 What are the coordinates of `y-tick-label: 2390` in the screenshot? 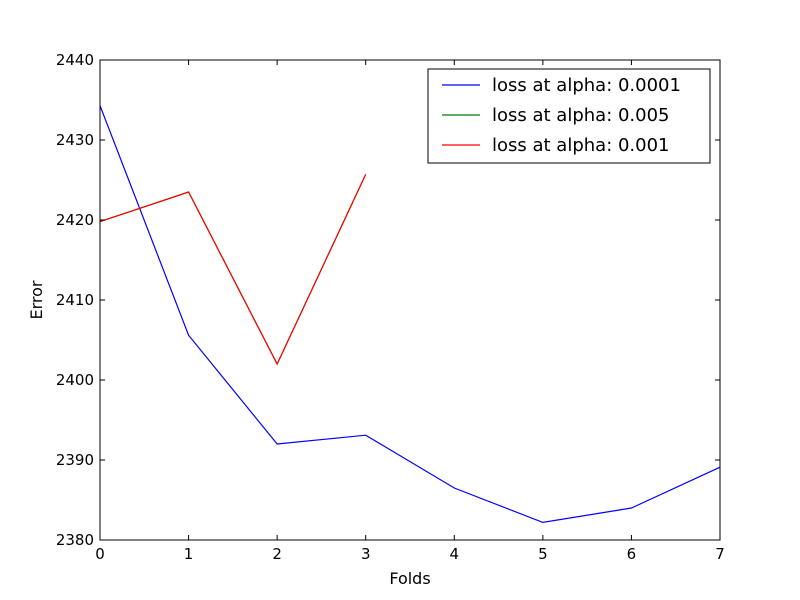 It's located at (75, 460).